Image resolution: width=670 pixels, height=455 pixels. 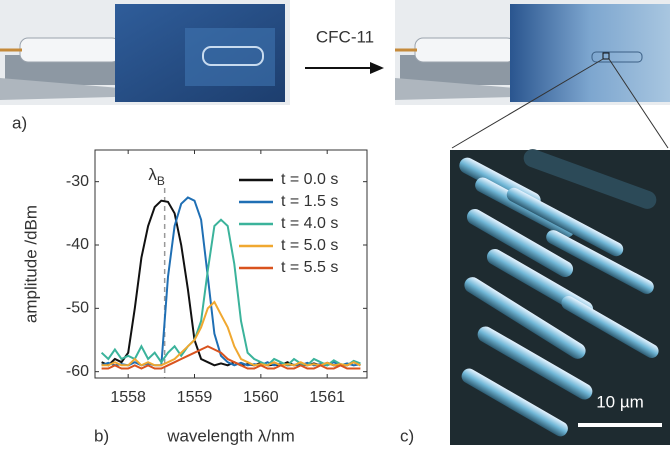 What do you see at coordinates (195, 397) in the screenshot?
I see `x-tick-label: 1559` at bounding box center [195, 397].